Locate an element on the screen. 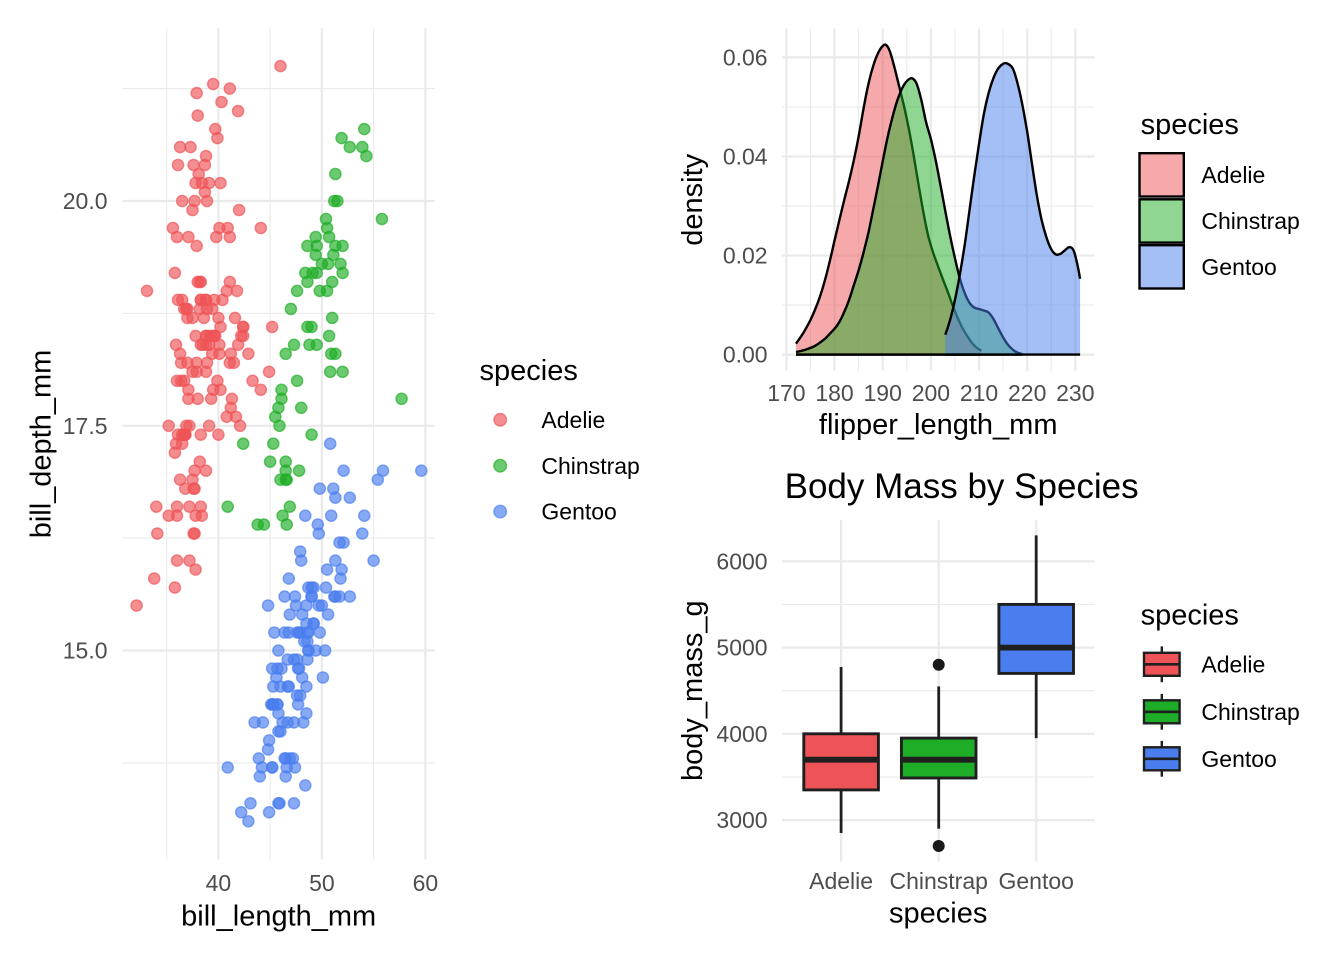 This screenshot has width=1344, height=965. svg-text: body_mass_g is located at coordinates (693, 690).